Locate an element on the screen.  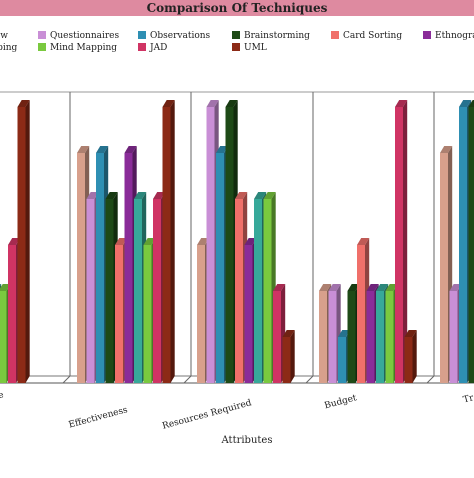
legend-label-5: Ethnograp is located at coordinates (454, 36).